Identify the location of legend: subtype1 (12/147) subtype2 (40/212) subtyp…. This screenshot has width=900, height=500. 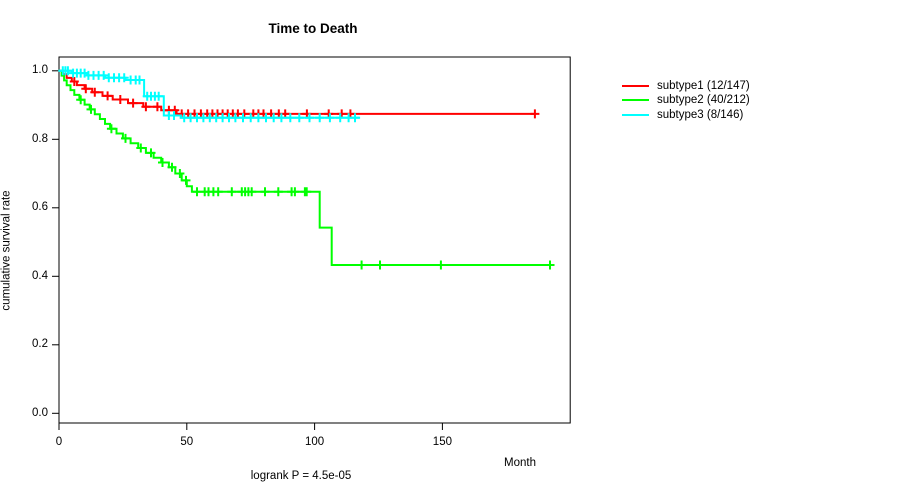
(686, 100).